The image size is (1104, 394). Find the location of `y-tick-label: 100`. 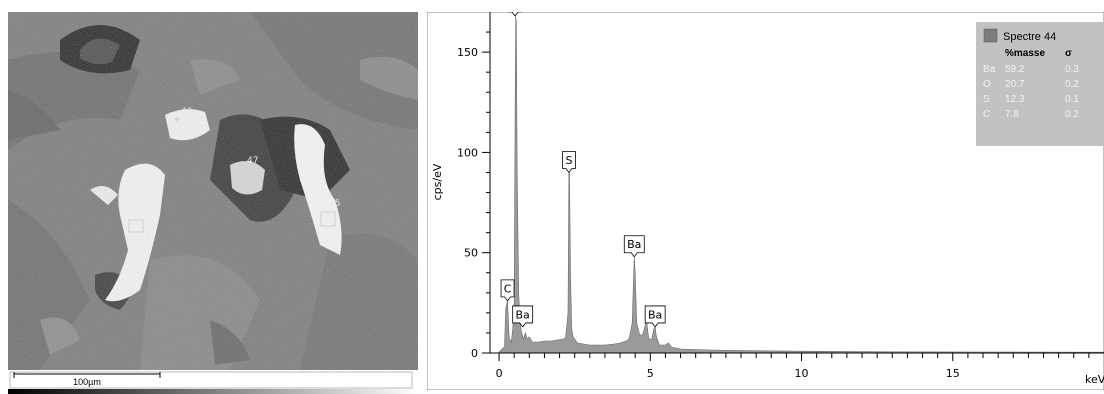

y-tick-label: 100 is located at coordinates (467, 152).